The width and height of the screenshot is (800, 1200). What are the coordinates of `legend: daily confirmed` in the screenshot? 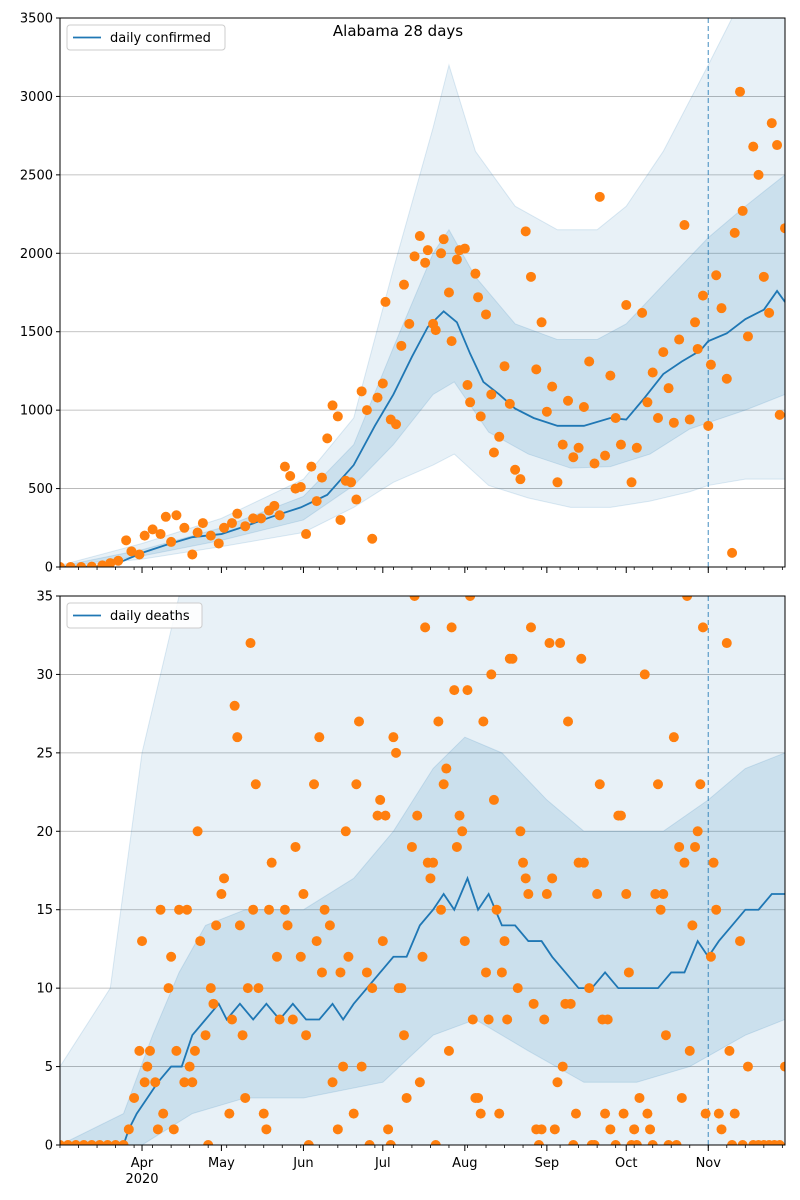 It's located at (146, 37).